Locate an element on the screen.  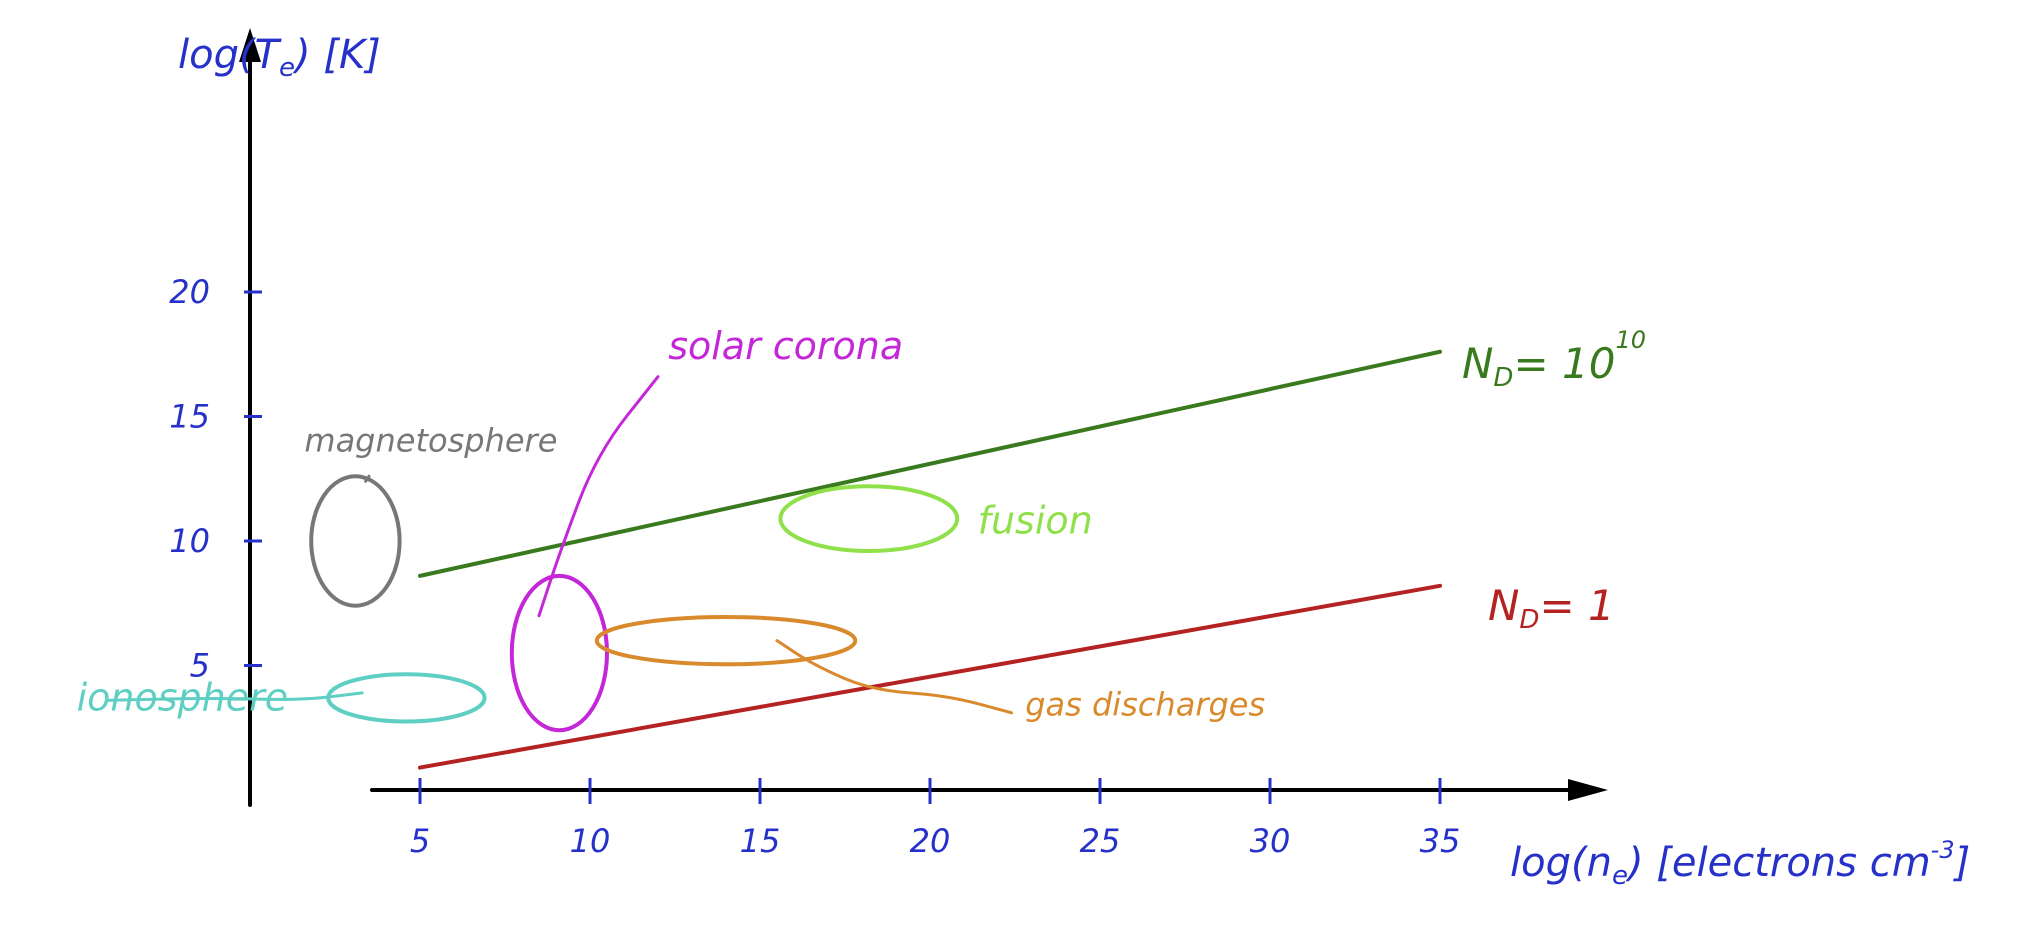
series-label-nd-1e10: ND= 1010 is located at coordinates (1554, 359).